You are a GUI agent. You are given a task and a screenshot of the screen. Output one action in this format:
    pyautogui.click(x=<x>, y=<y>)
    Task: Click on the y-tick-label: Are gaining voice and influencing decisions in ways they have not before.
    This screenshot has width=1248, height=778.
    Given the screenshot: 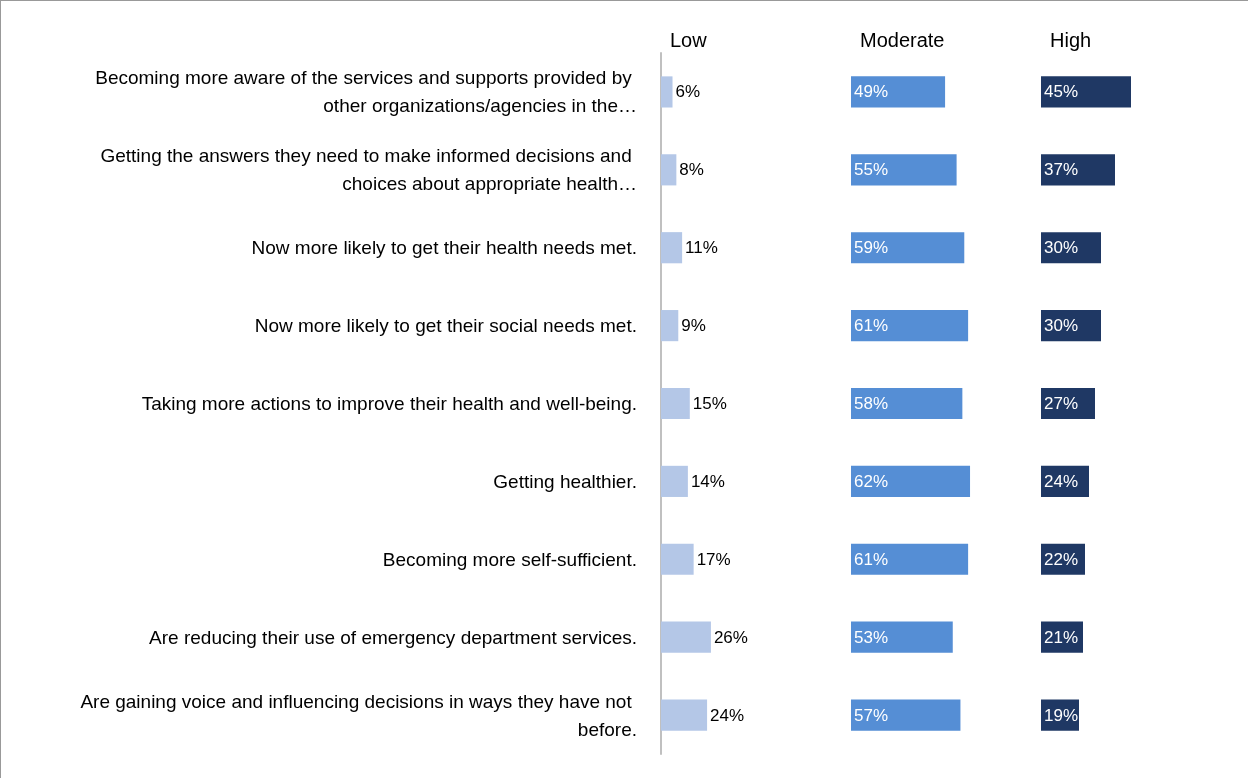 What is the action you would take?
    pyautogui.click(x=358, y=715)
    